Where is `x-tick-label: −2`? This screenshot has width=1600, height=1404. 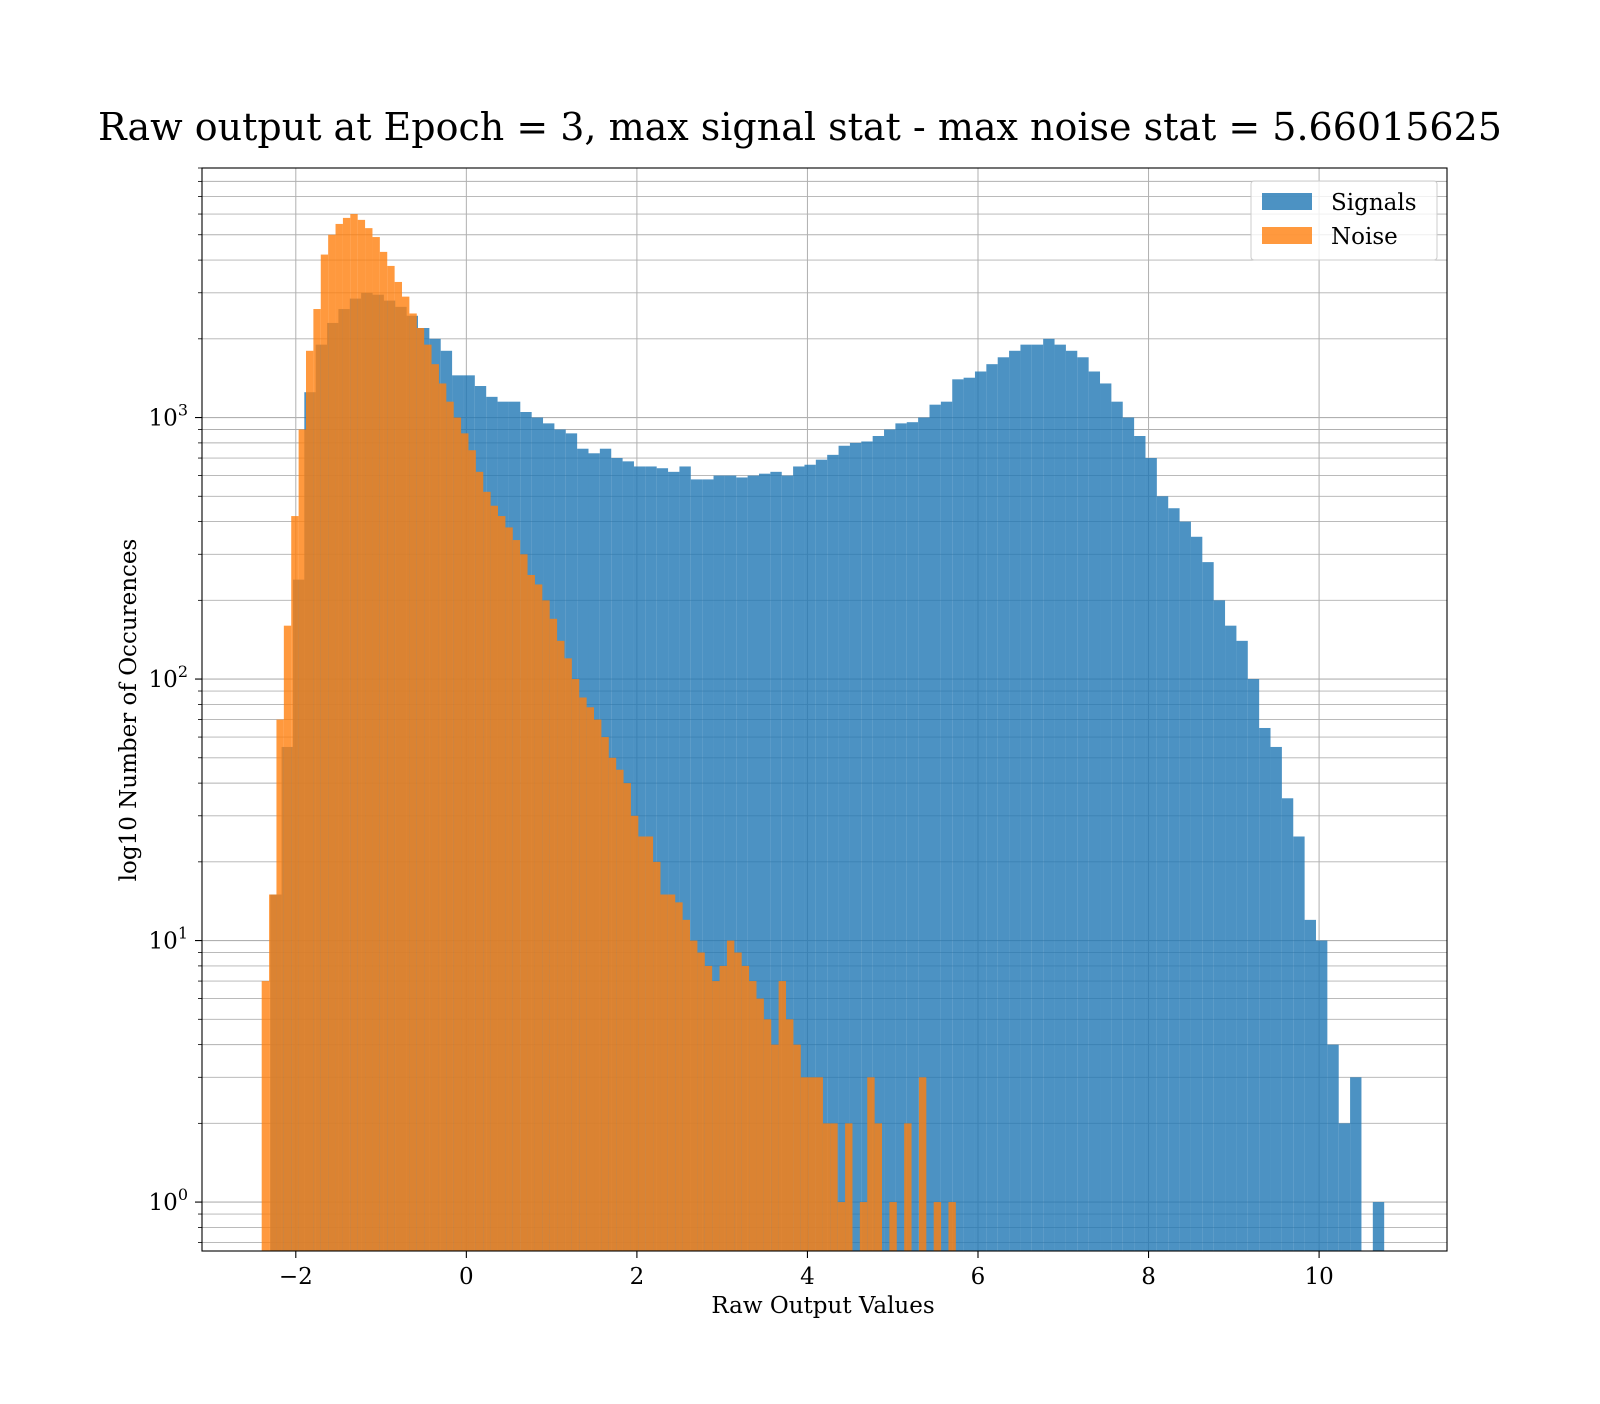 x-tick-label: −2 is located at coordinates (296, 1277).